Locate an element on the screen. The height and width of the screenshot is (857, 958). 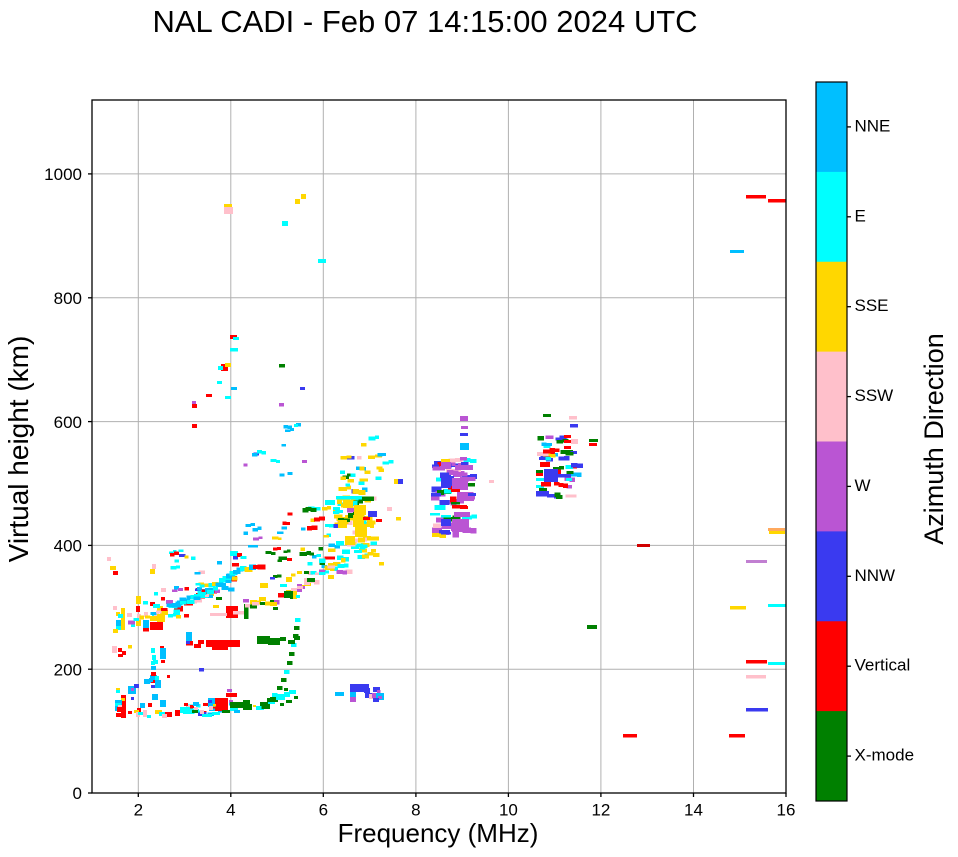
svg-text: 4 is located at coordinates (230, 810).